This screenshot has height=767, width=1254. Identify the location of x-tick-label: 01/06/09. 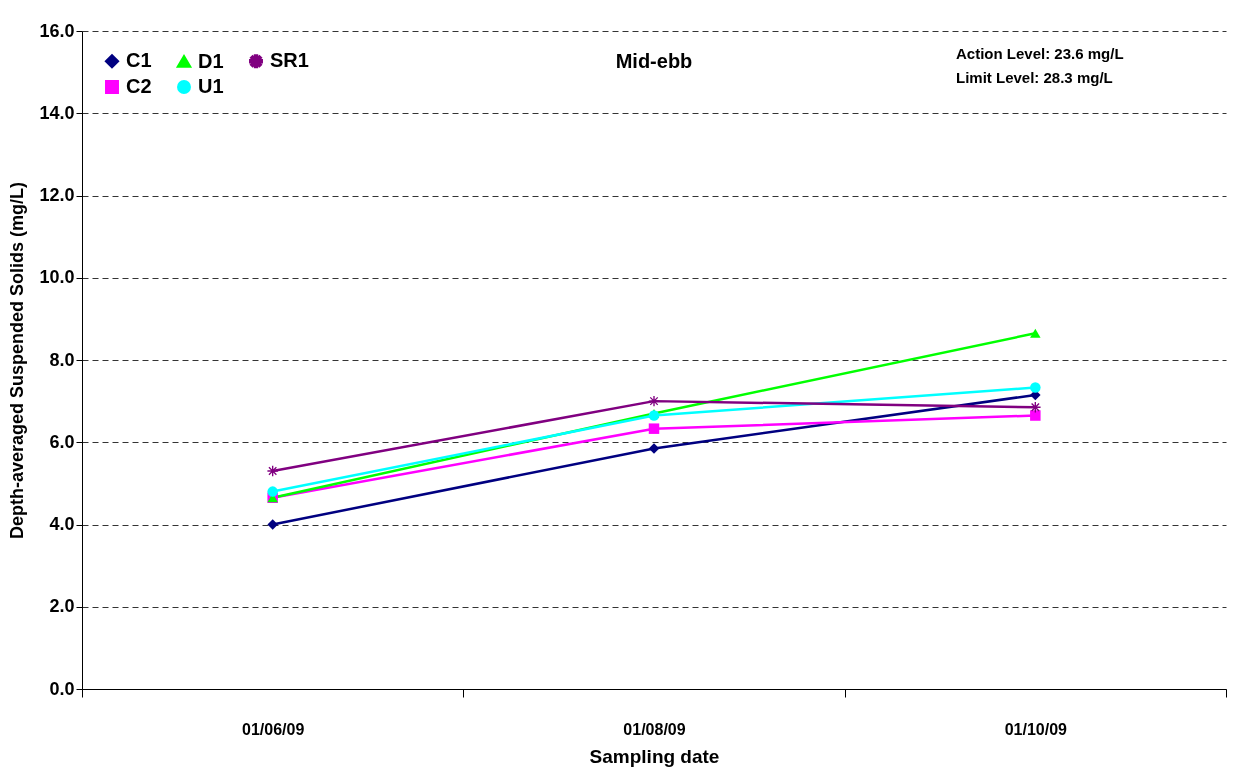
(273, 729).